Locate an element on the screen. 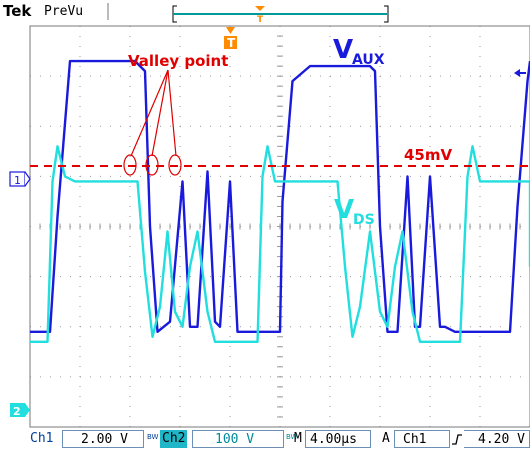 This screenshot has height=451, width=530. ch2-scale-readout: 100 V is located at coordinates (238, 439).